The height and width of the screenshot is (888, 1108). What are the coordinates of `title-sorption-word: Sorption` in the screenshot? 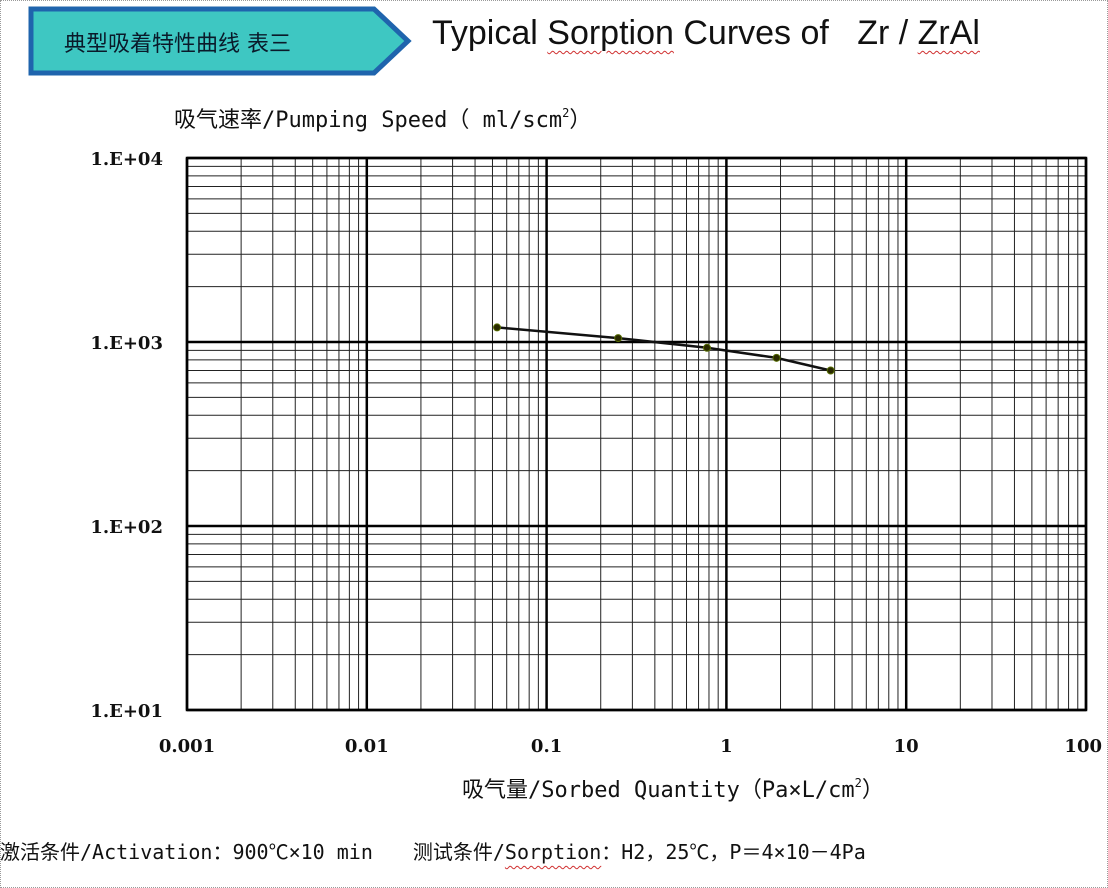 It's located at (610, 33).